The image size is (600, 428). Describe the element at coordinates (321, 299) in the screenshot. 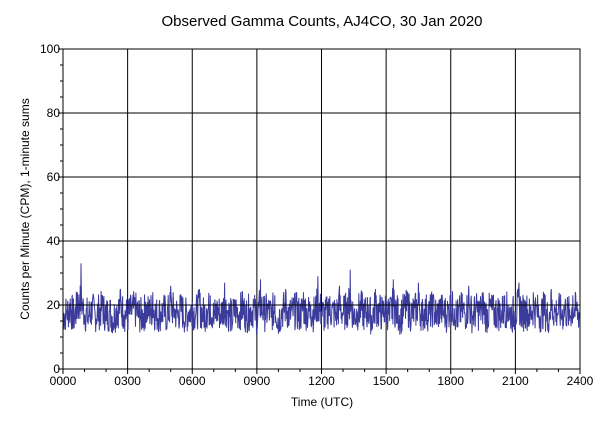

I see `series-line-gamma-counts` at that location.